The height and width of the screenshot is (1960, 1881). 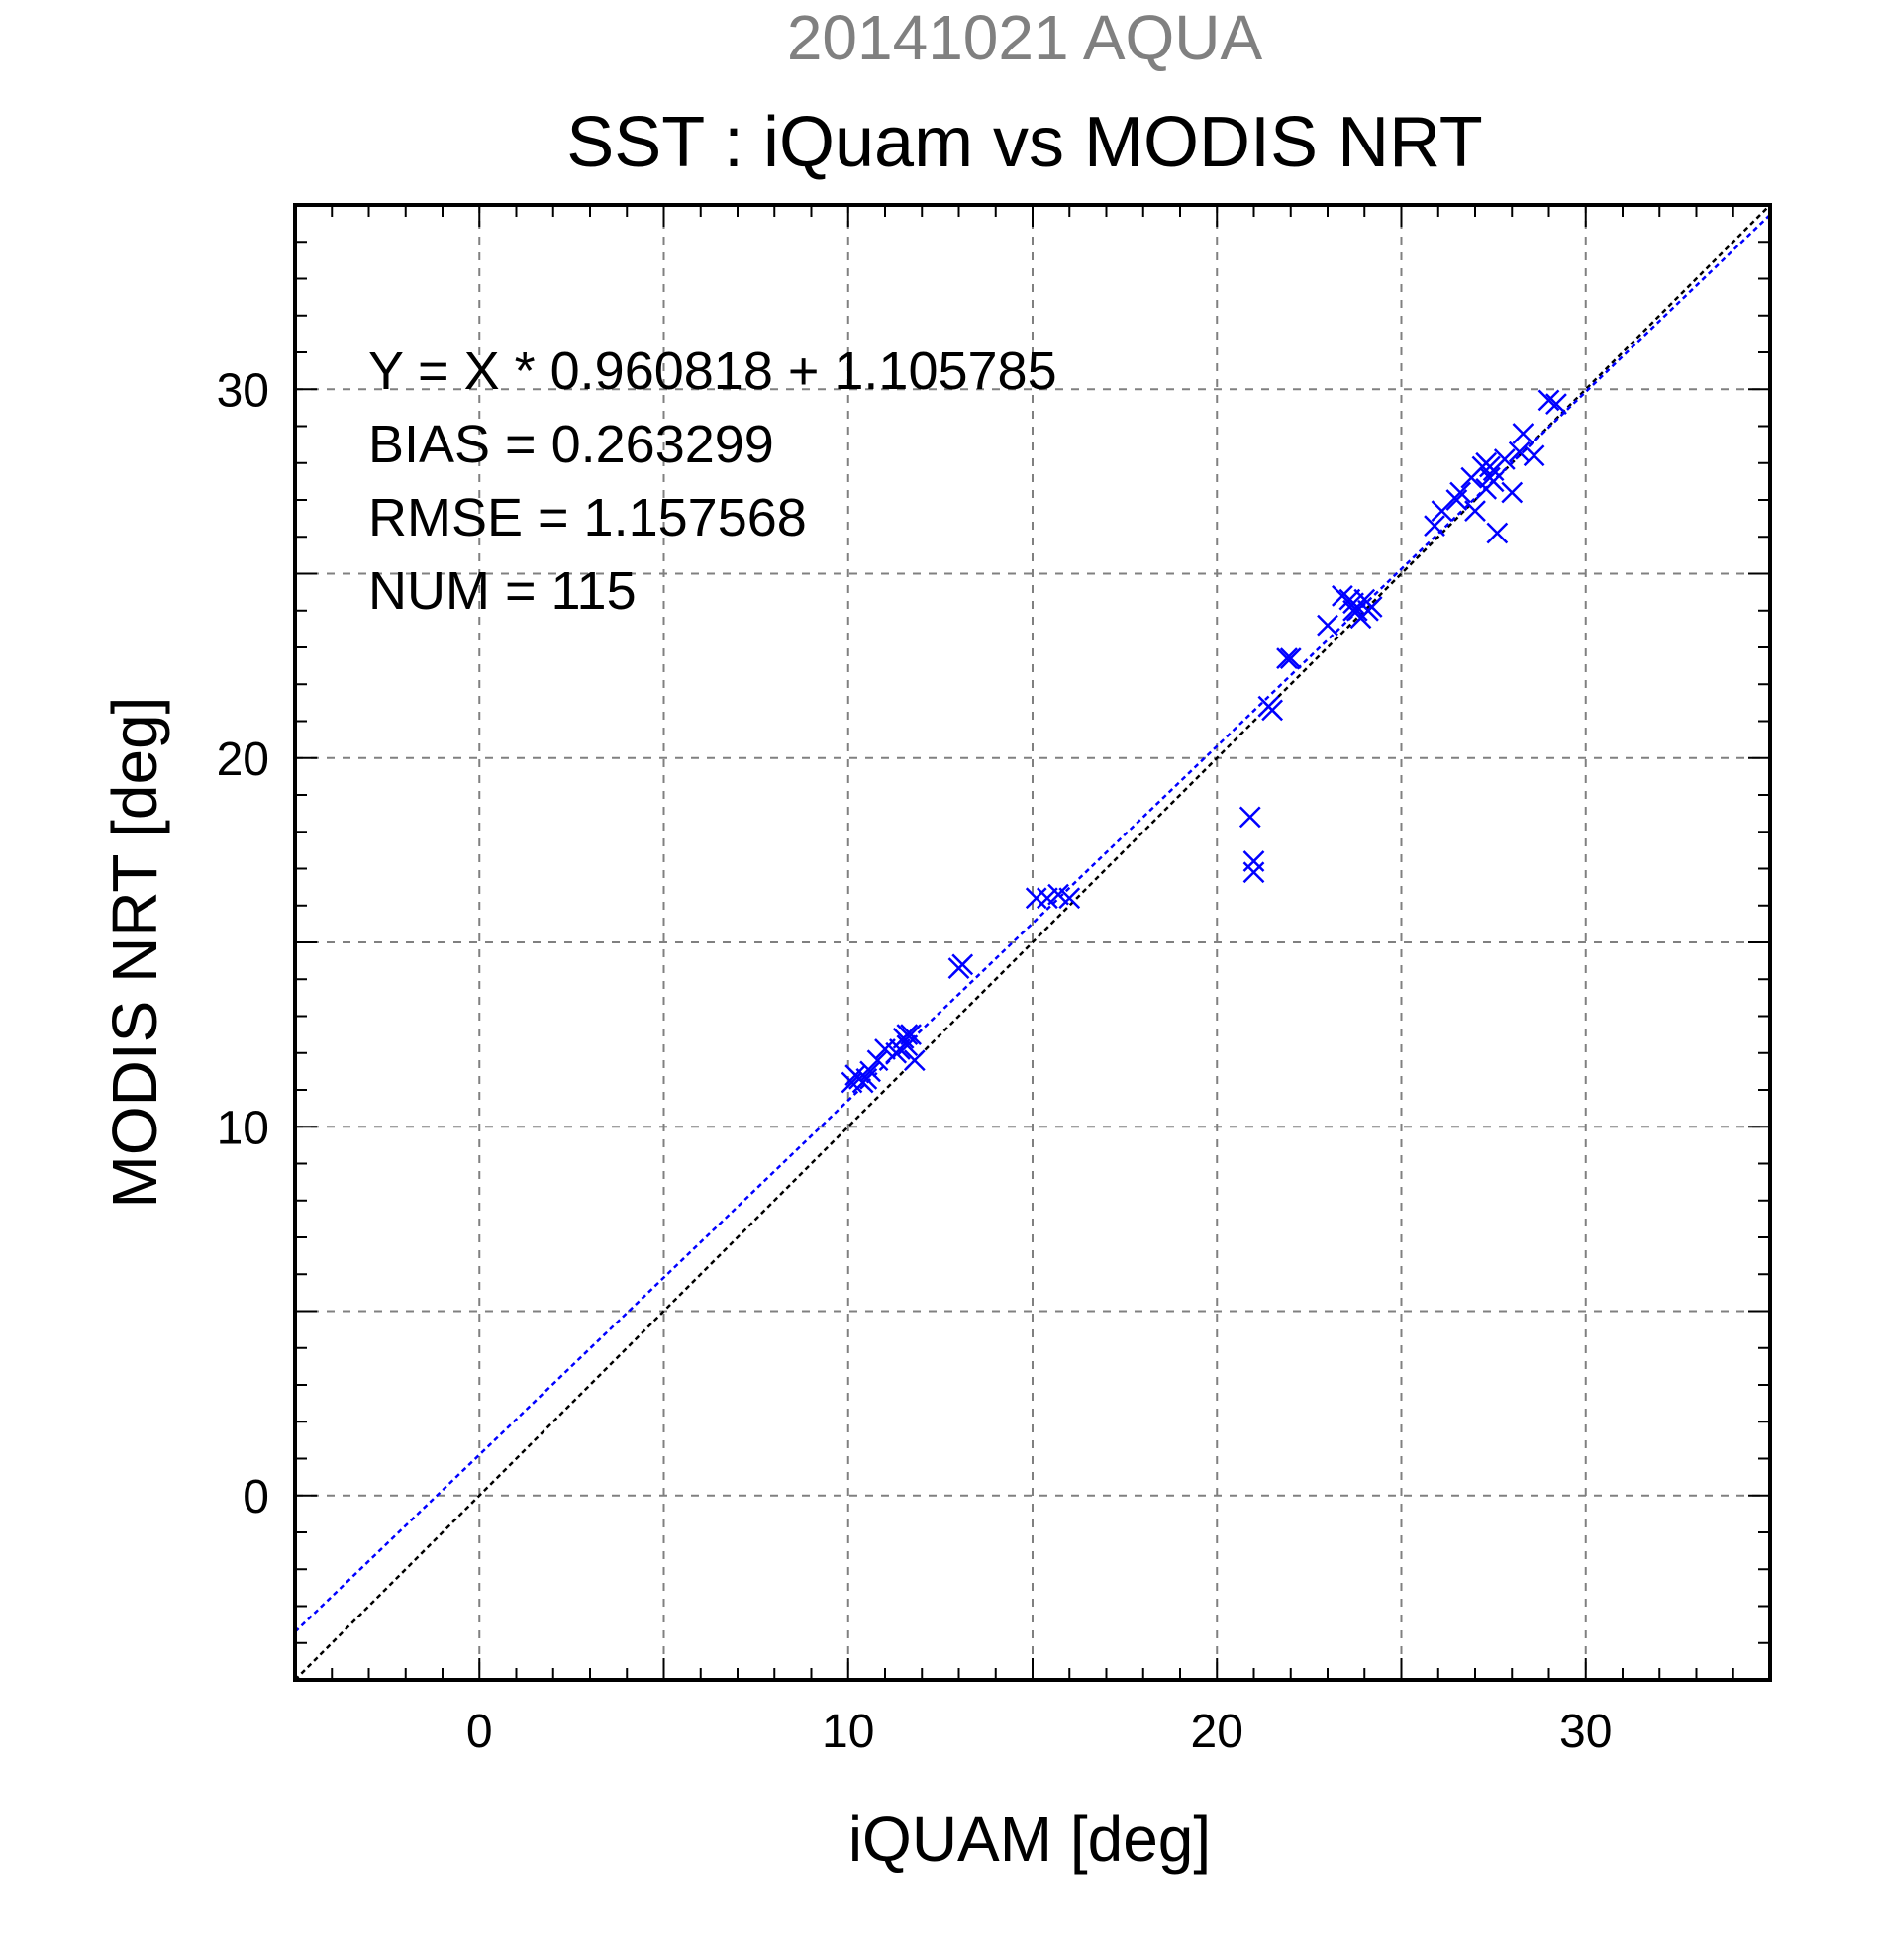 What do you see at coordinates (848, 1732) in the screenshot?
I see `x-tick-label: 10` at bounding box center [848, 1732].